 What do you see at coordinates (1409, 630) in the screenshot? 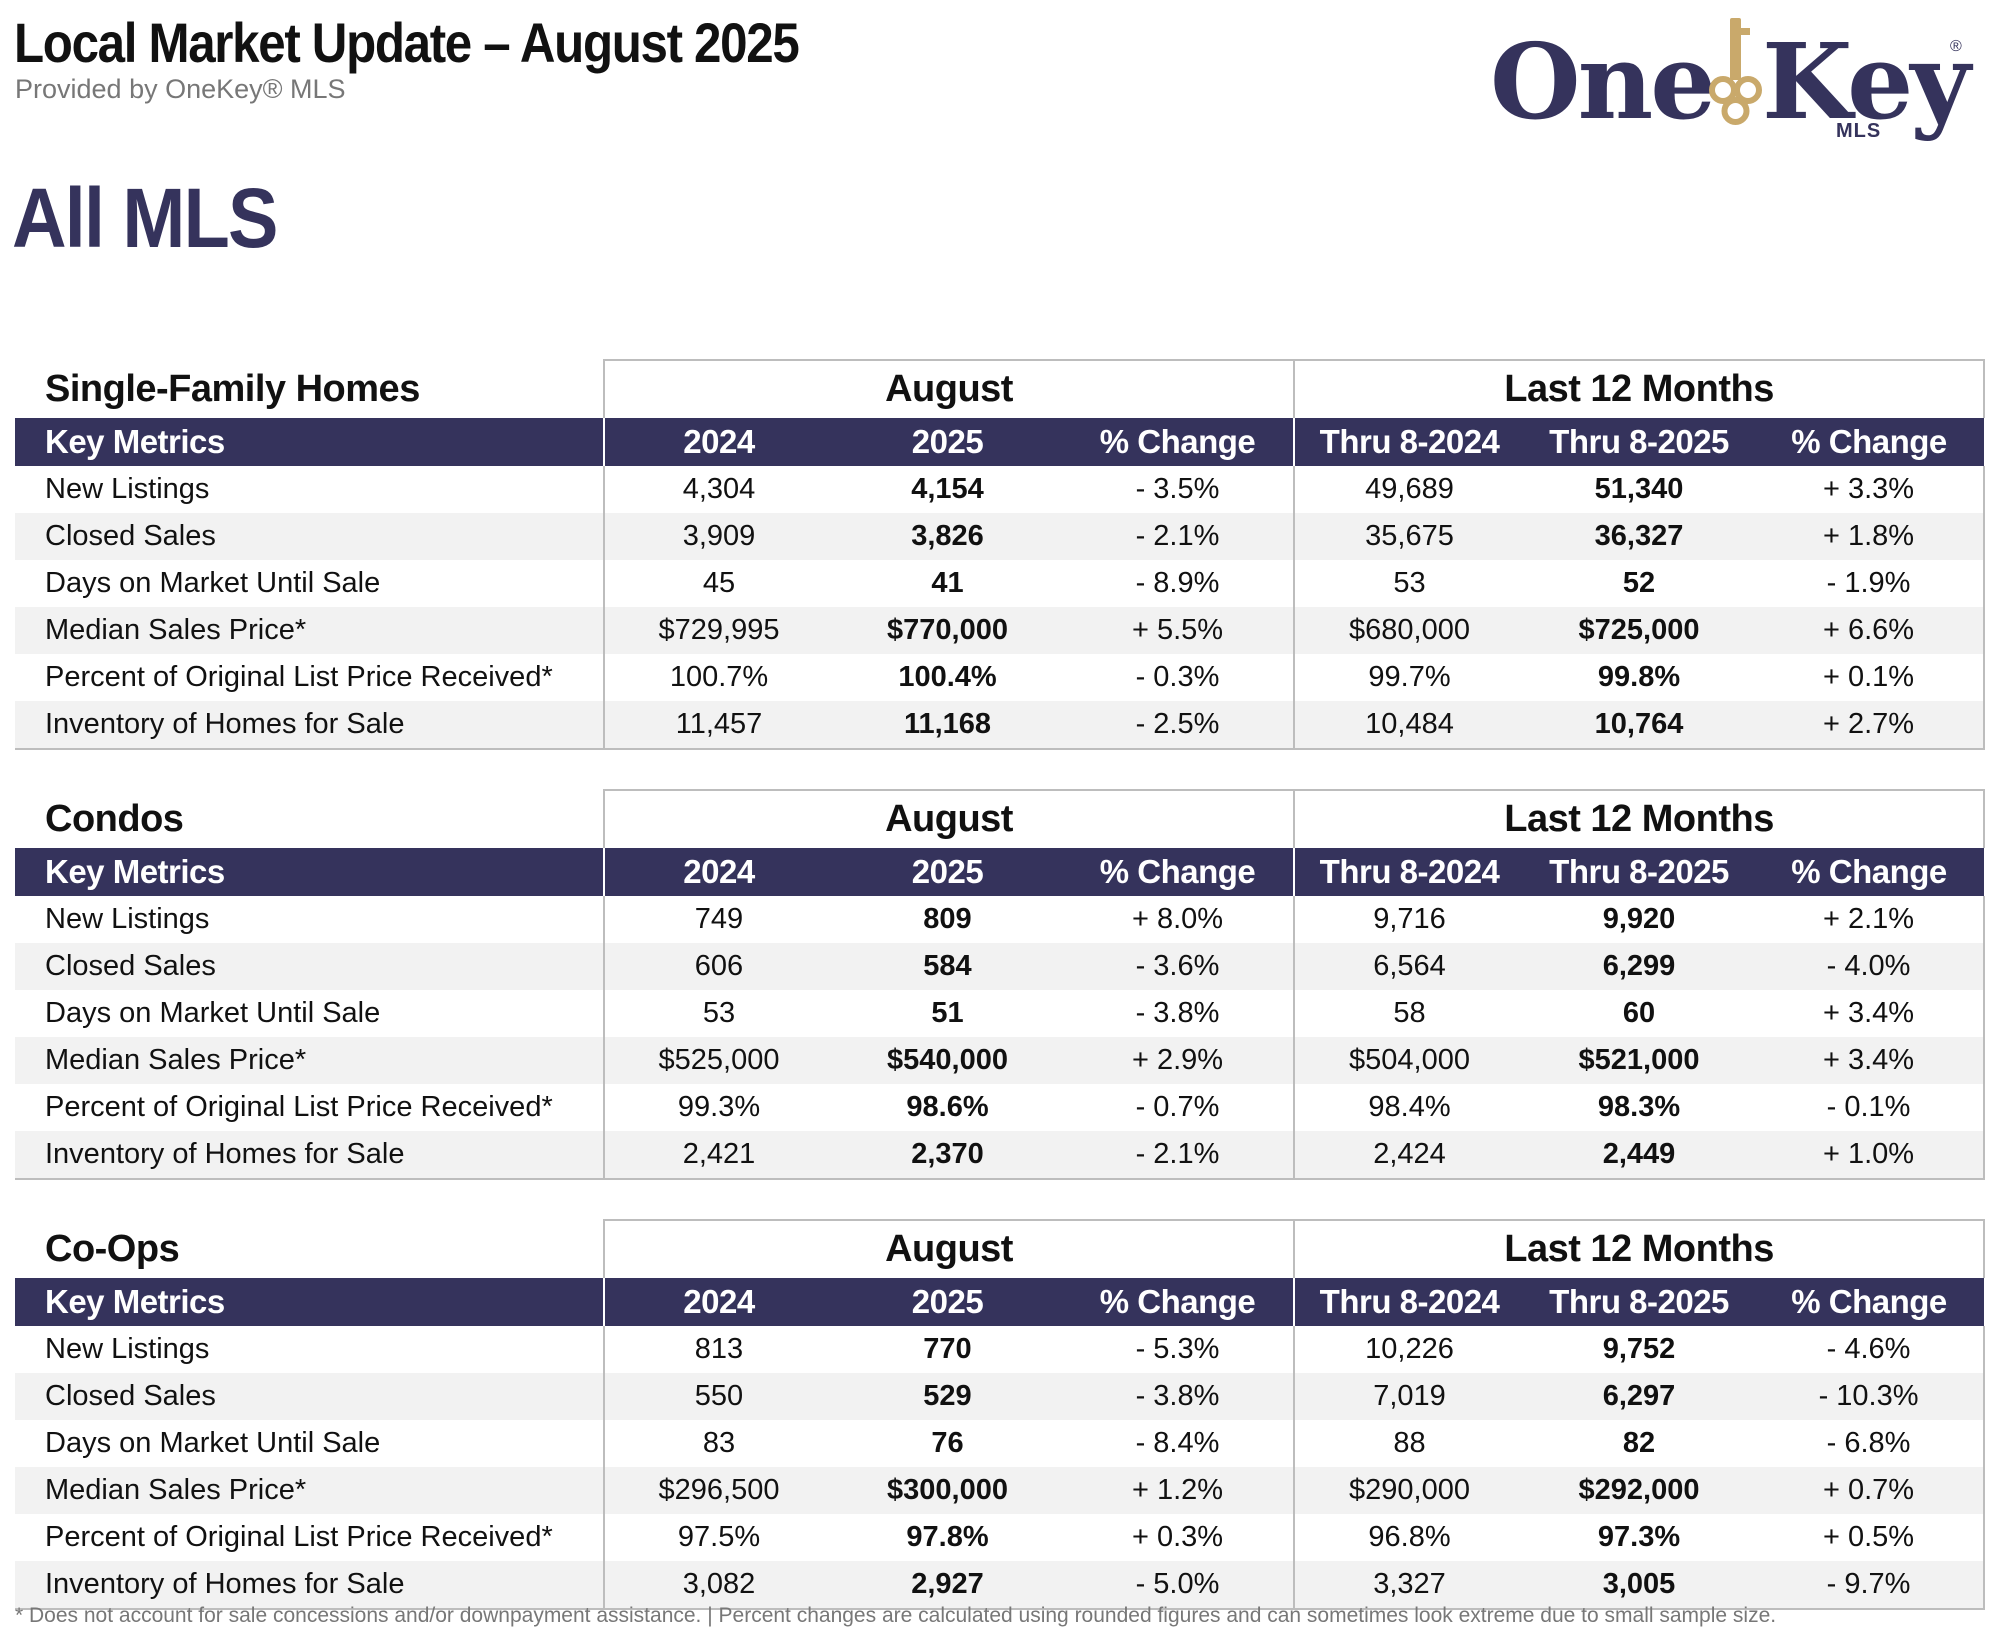
I see `cell-thru-2024: $680,000` at bounding box center [1409, 630].